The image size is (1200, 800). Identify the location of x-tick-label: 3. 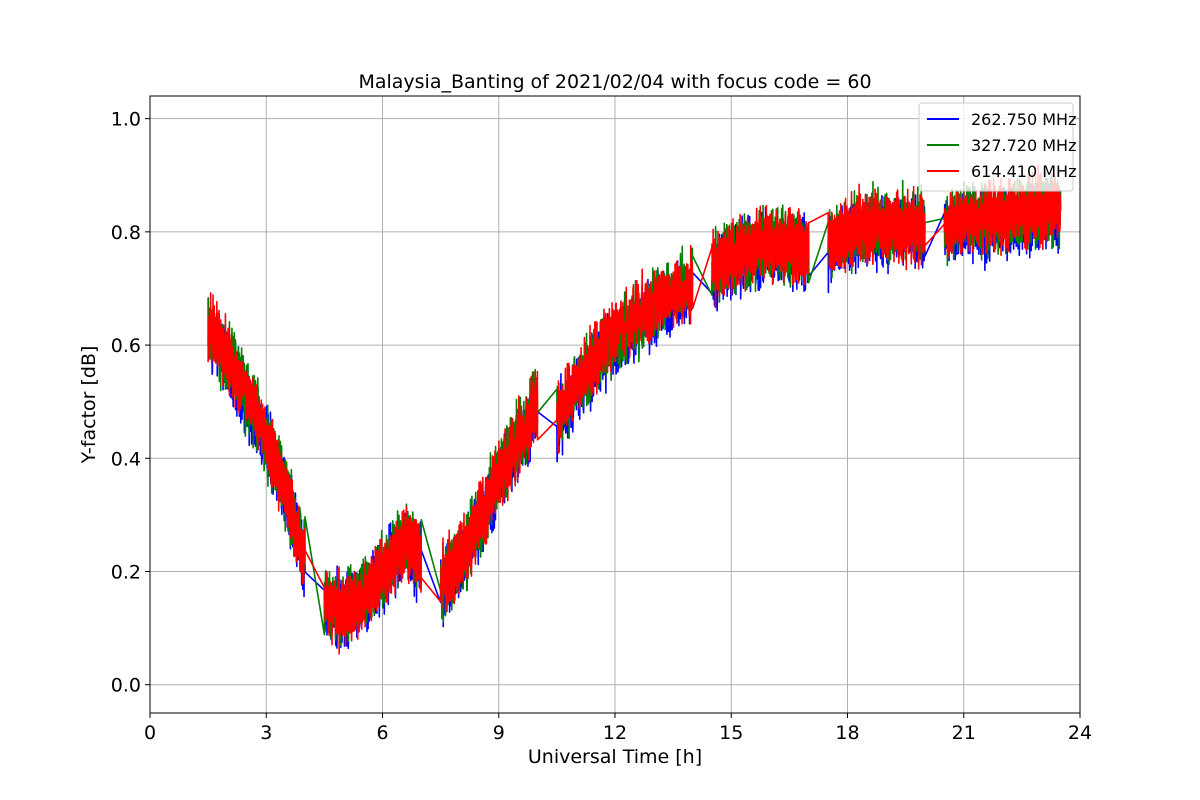
(266, 733).